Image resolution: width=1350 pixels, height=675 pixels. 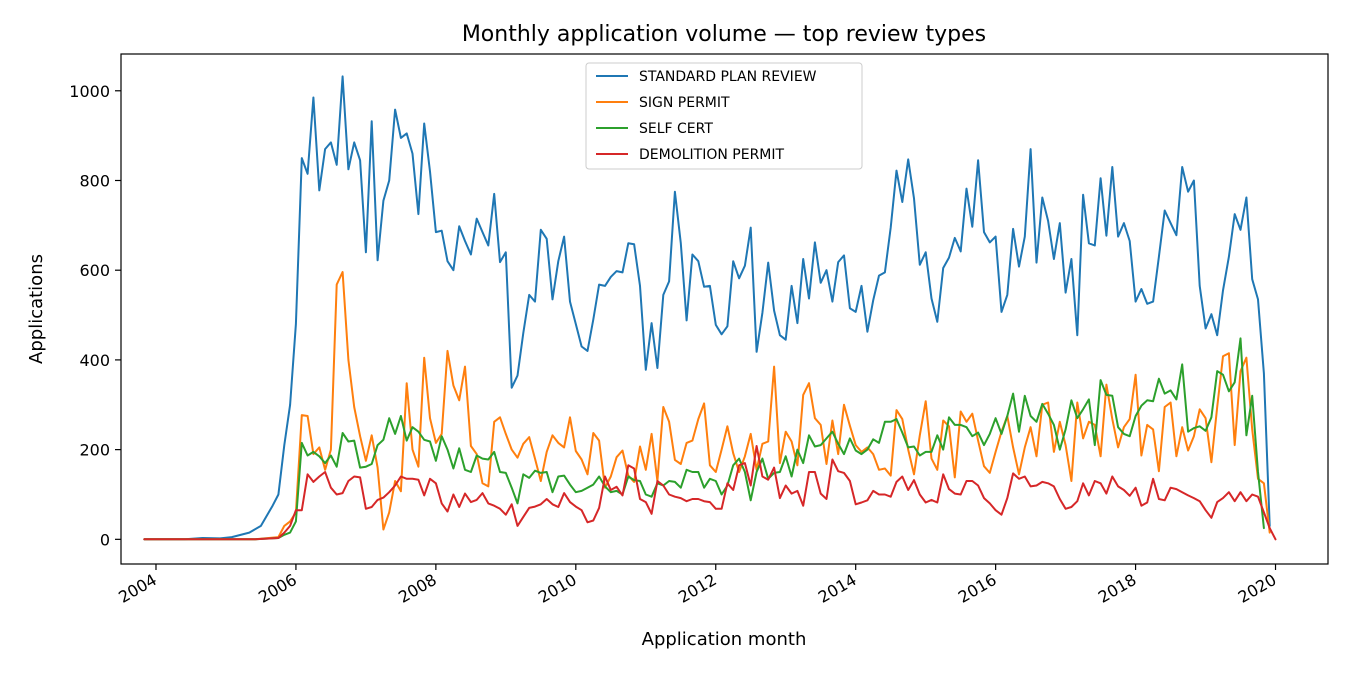 What do you see at coordinates (105, 539) in the screenshot?
I see `y-tick-label-0: 0` at bounding box center [105, 539].